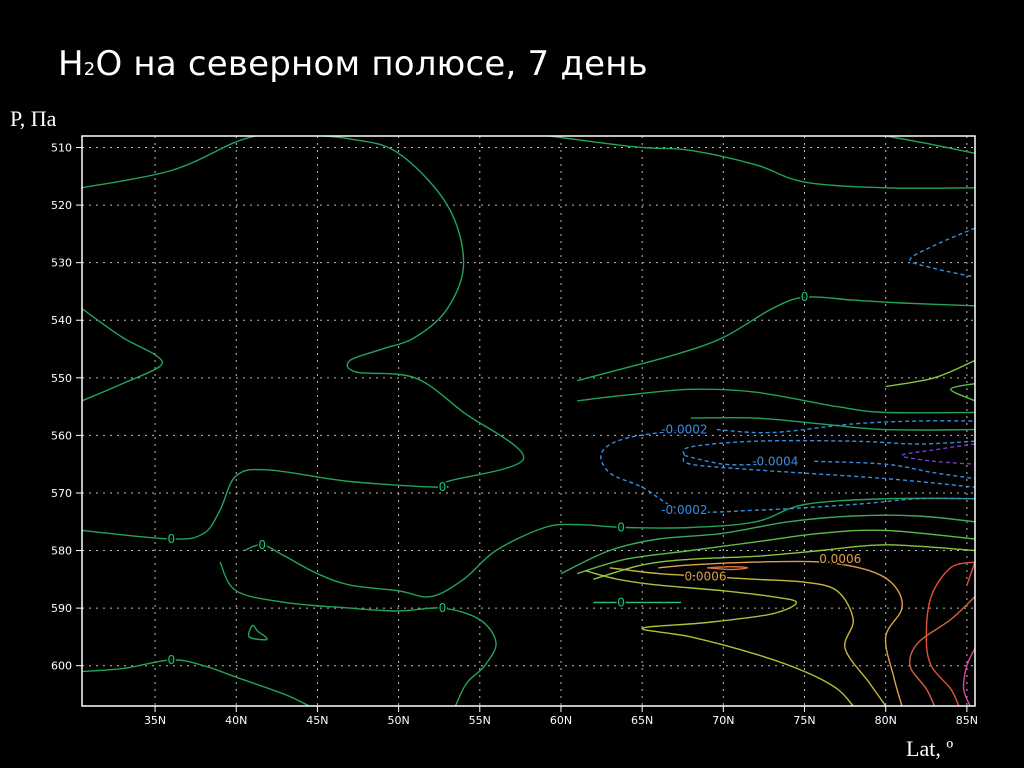 This screenshot has height=768, width=1024. Describe the element at coordinates (930, 748) in the screenshot. I see `x-axis-label: Lat, º` at that location.